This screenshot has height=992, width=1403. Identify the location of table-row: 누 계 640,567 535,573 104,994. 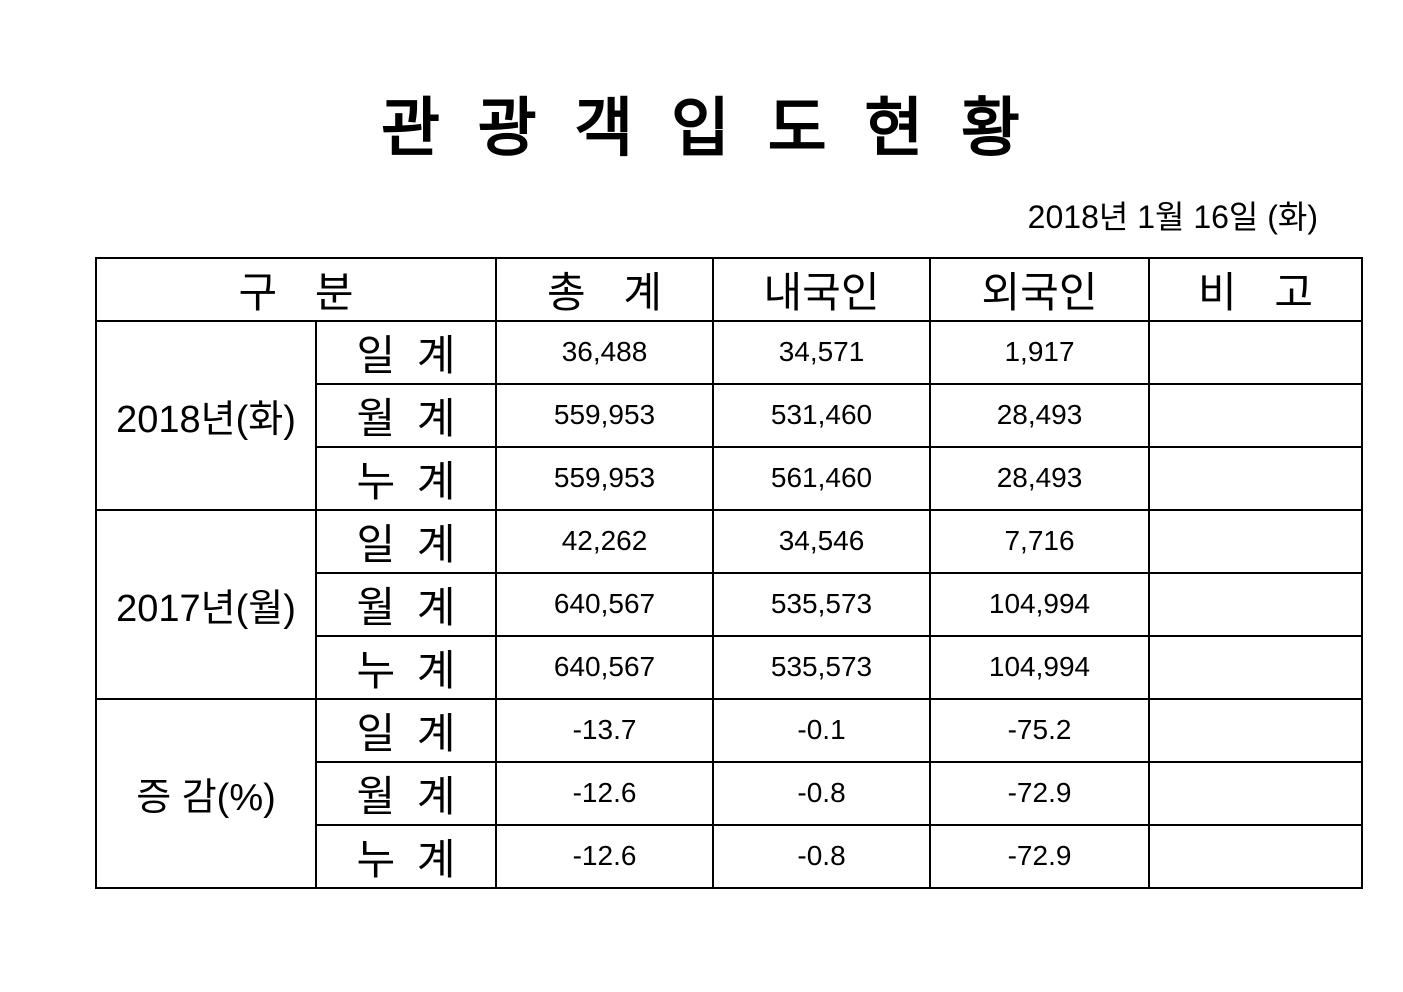
(730, 667).